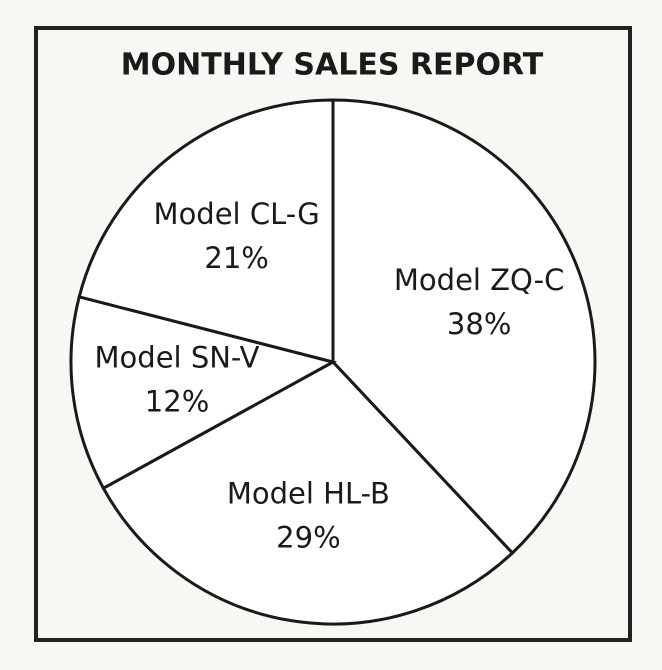  I want to click on slice-value-label: 38%, so click(479, 324).